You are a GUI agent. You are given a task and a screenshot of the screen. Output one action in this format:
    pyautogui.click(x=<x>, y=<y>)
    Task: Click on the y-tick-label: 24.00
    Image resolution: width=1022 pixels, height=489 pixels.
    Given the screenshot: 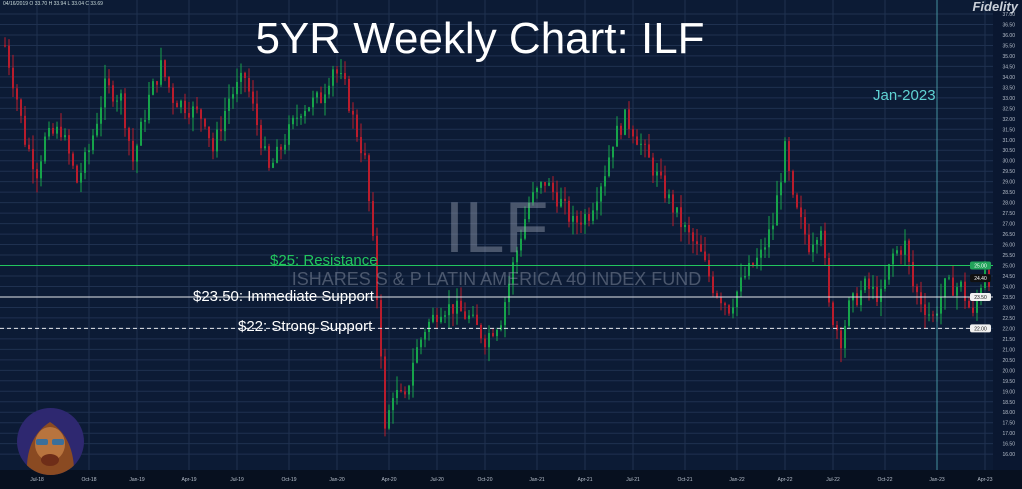 What is the action you would take?
    pyautogui.click(x=1008, y=287)
    